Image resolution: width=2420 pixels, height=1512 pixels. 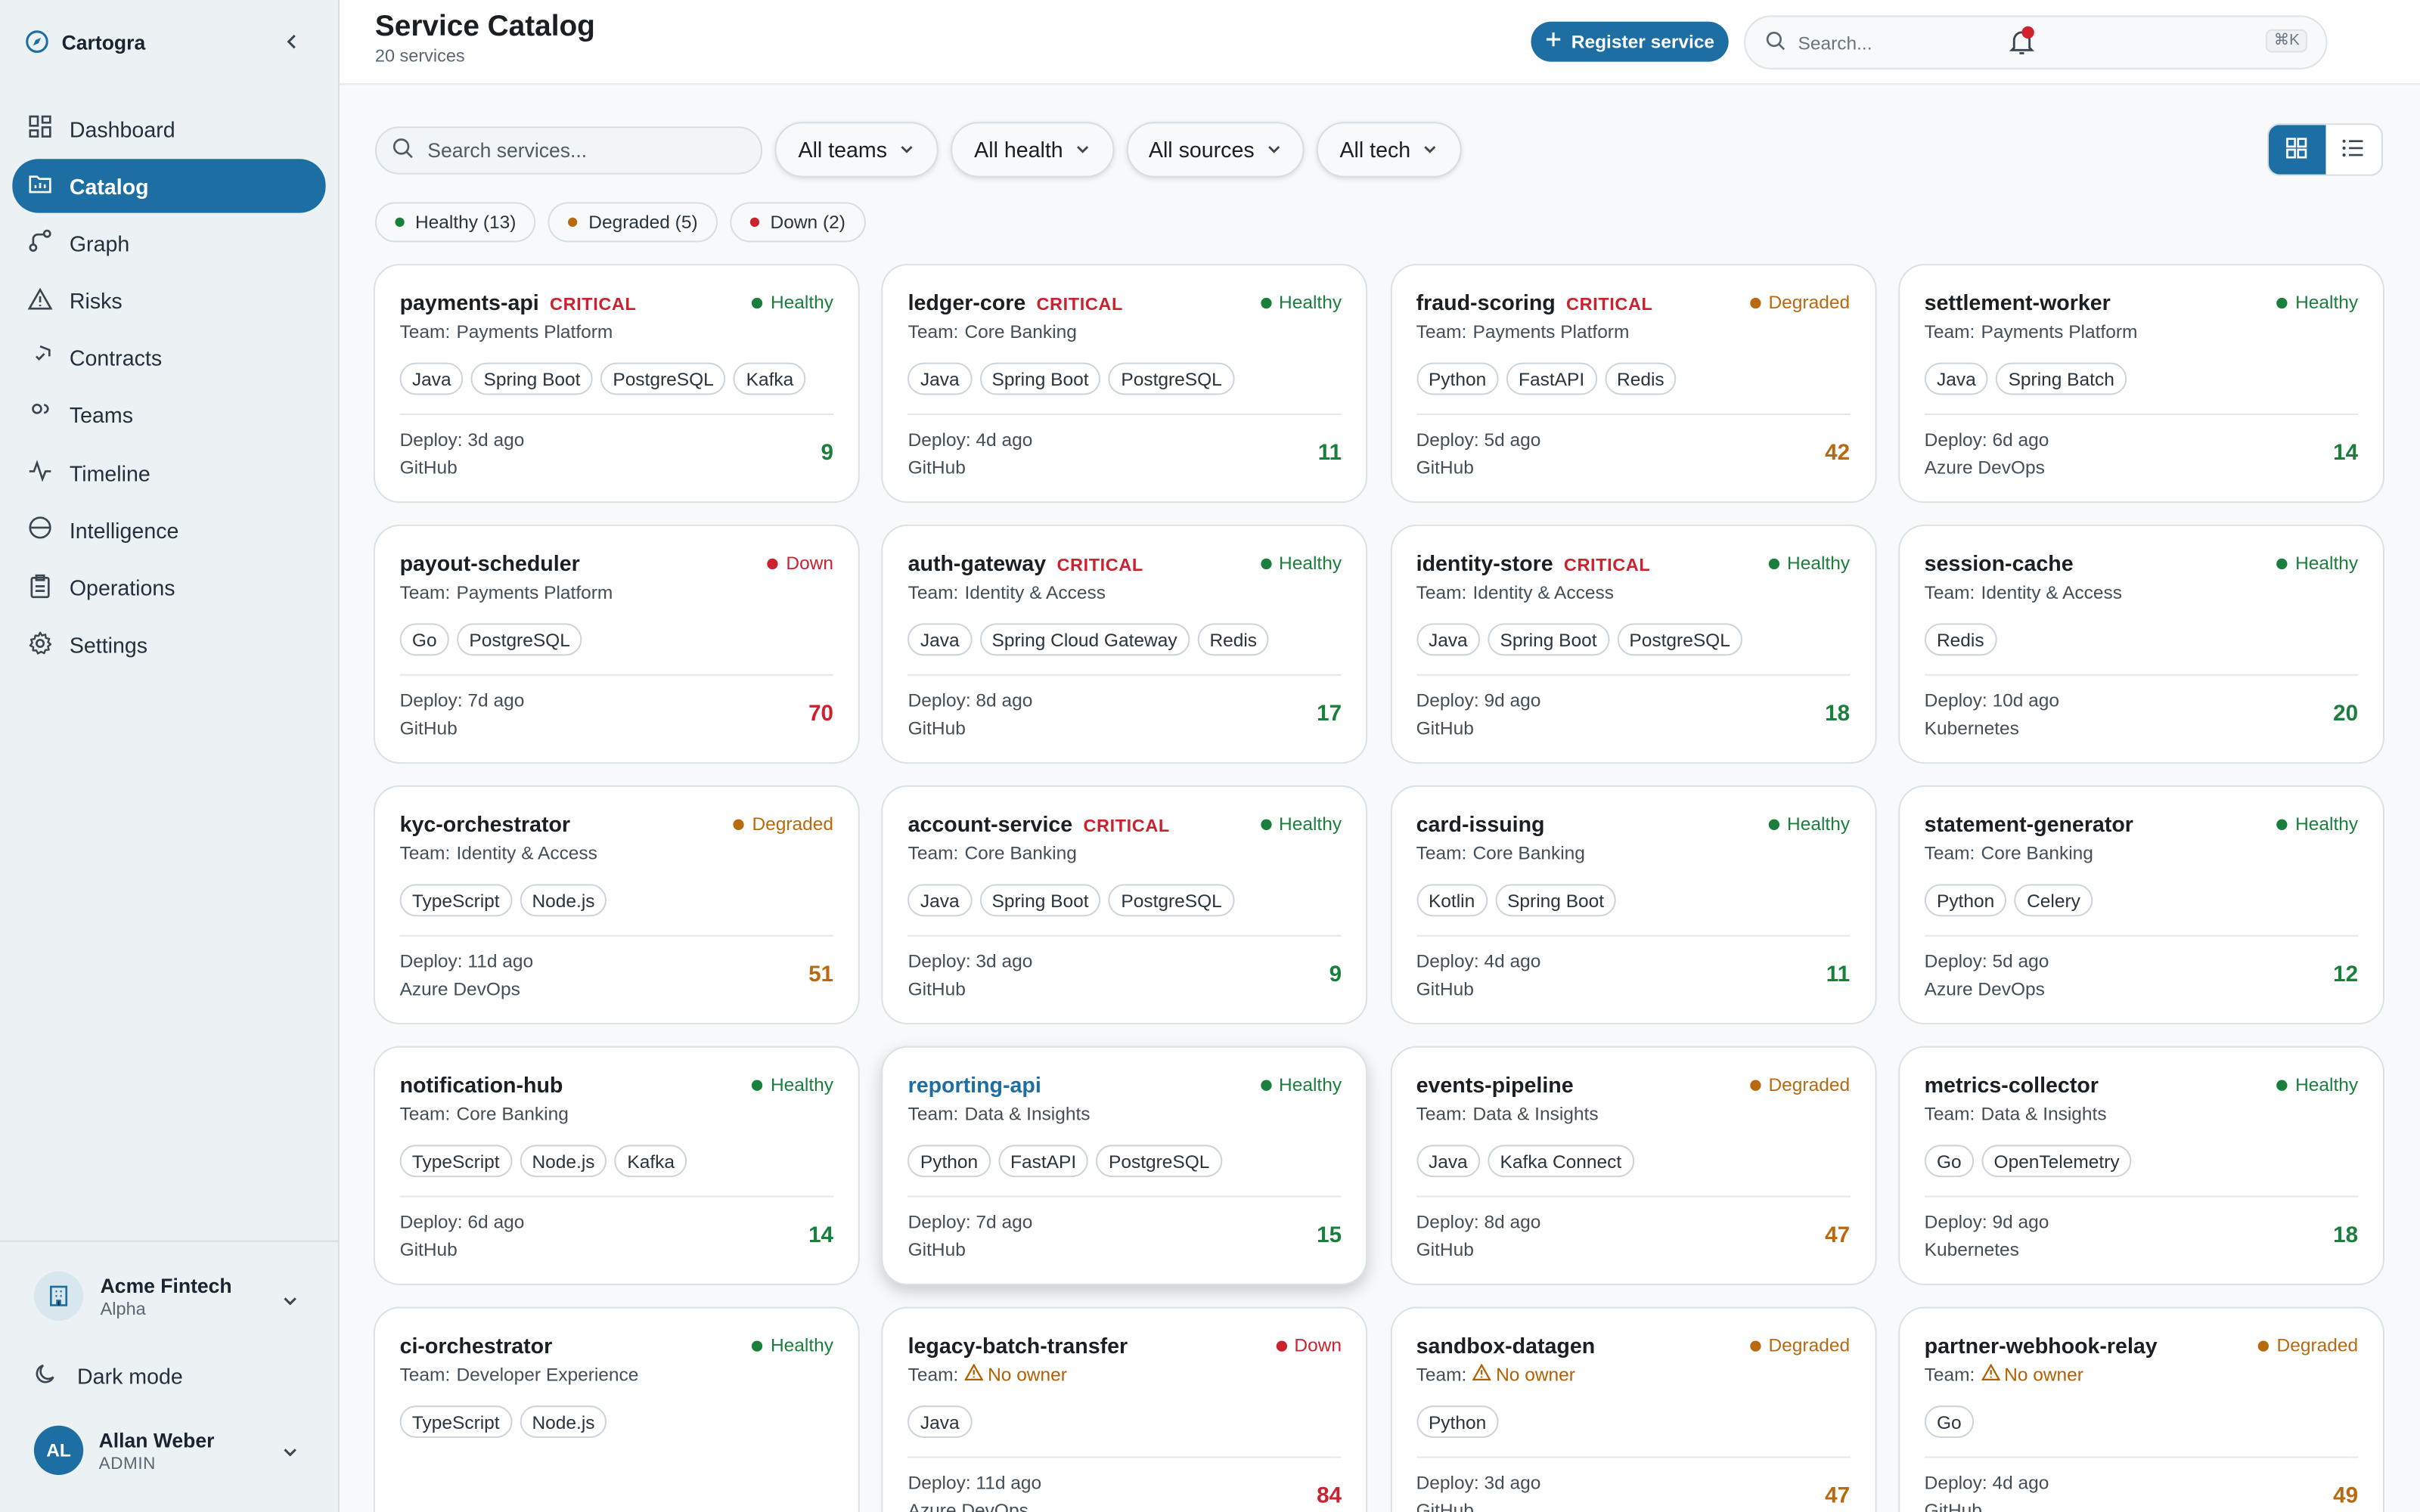 I want to click on sidebar-item-operations: Operations, so click(x=168, y=588).